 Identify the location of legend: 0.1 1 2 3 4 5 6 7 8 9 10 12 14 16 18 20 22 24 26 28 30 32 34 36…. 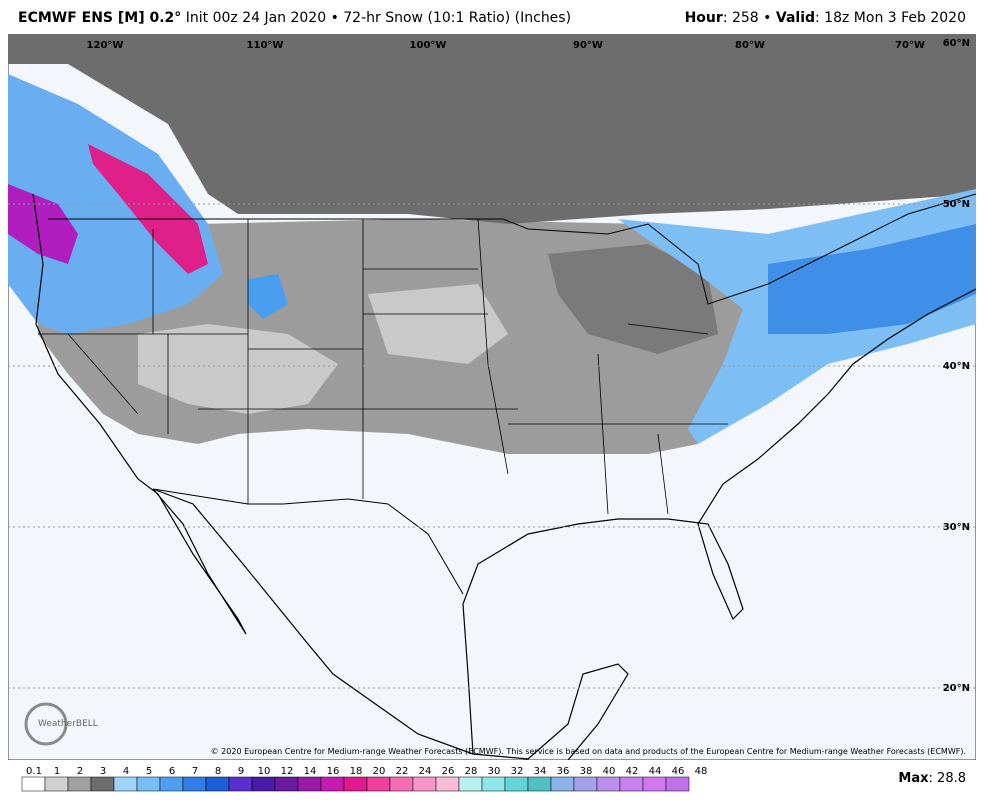
(364, 779).